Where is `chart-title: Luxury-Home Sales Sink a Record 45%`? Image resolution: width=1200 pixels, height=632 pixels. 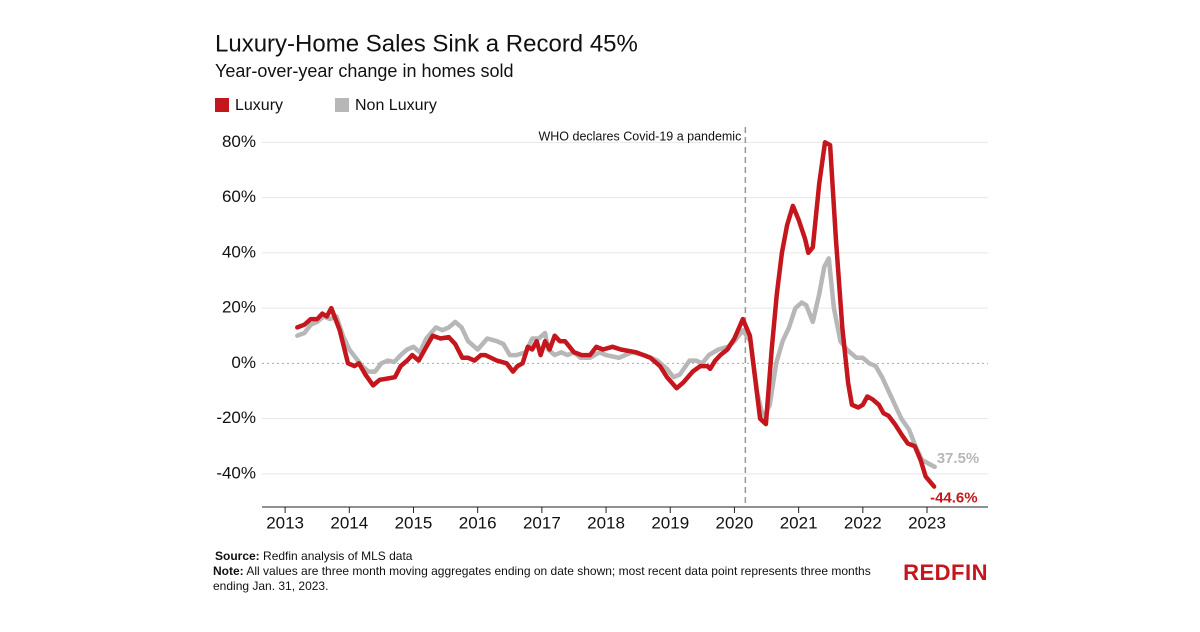 chart-title: Luxury-Home Sales Sink a Record 45% is located at coordinates (426, 43).